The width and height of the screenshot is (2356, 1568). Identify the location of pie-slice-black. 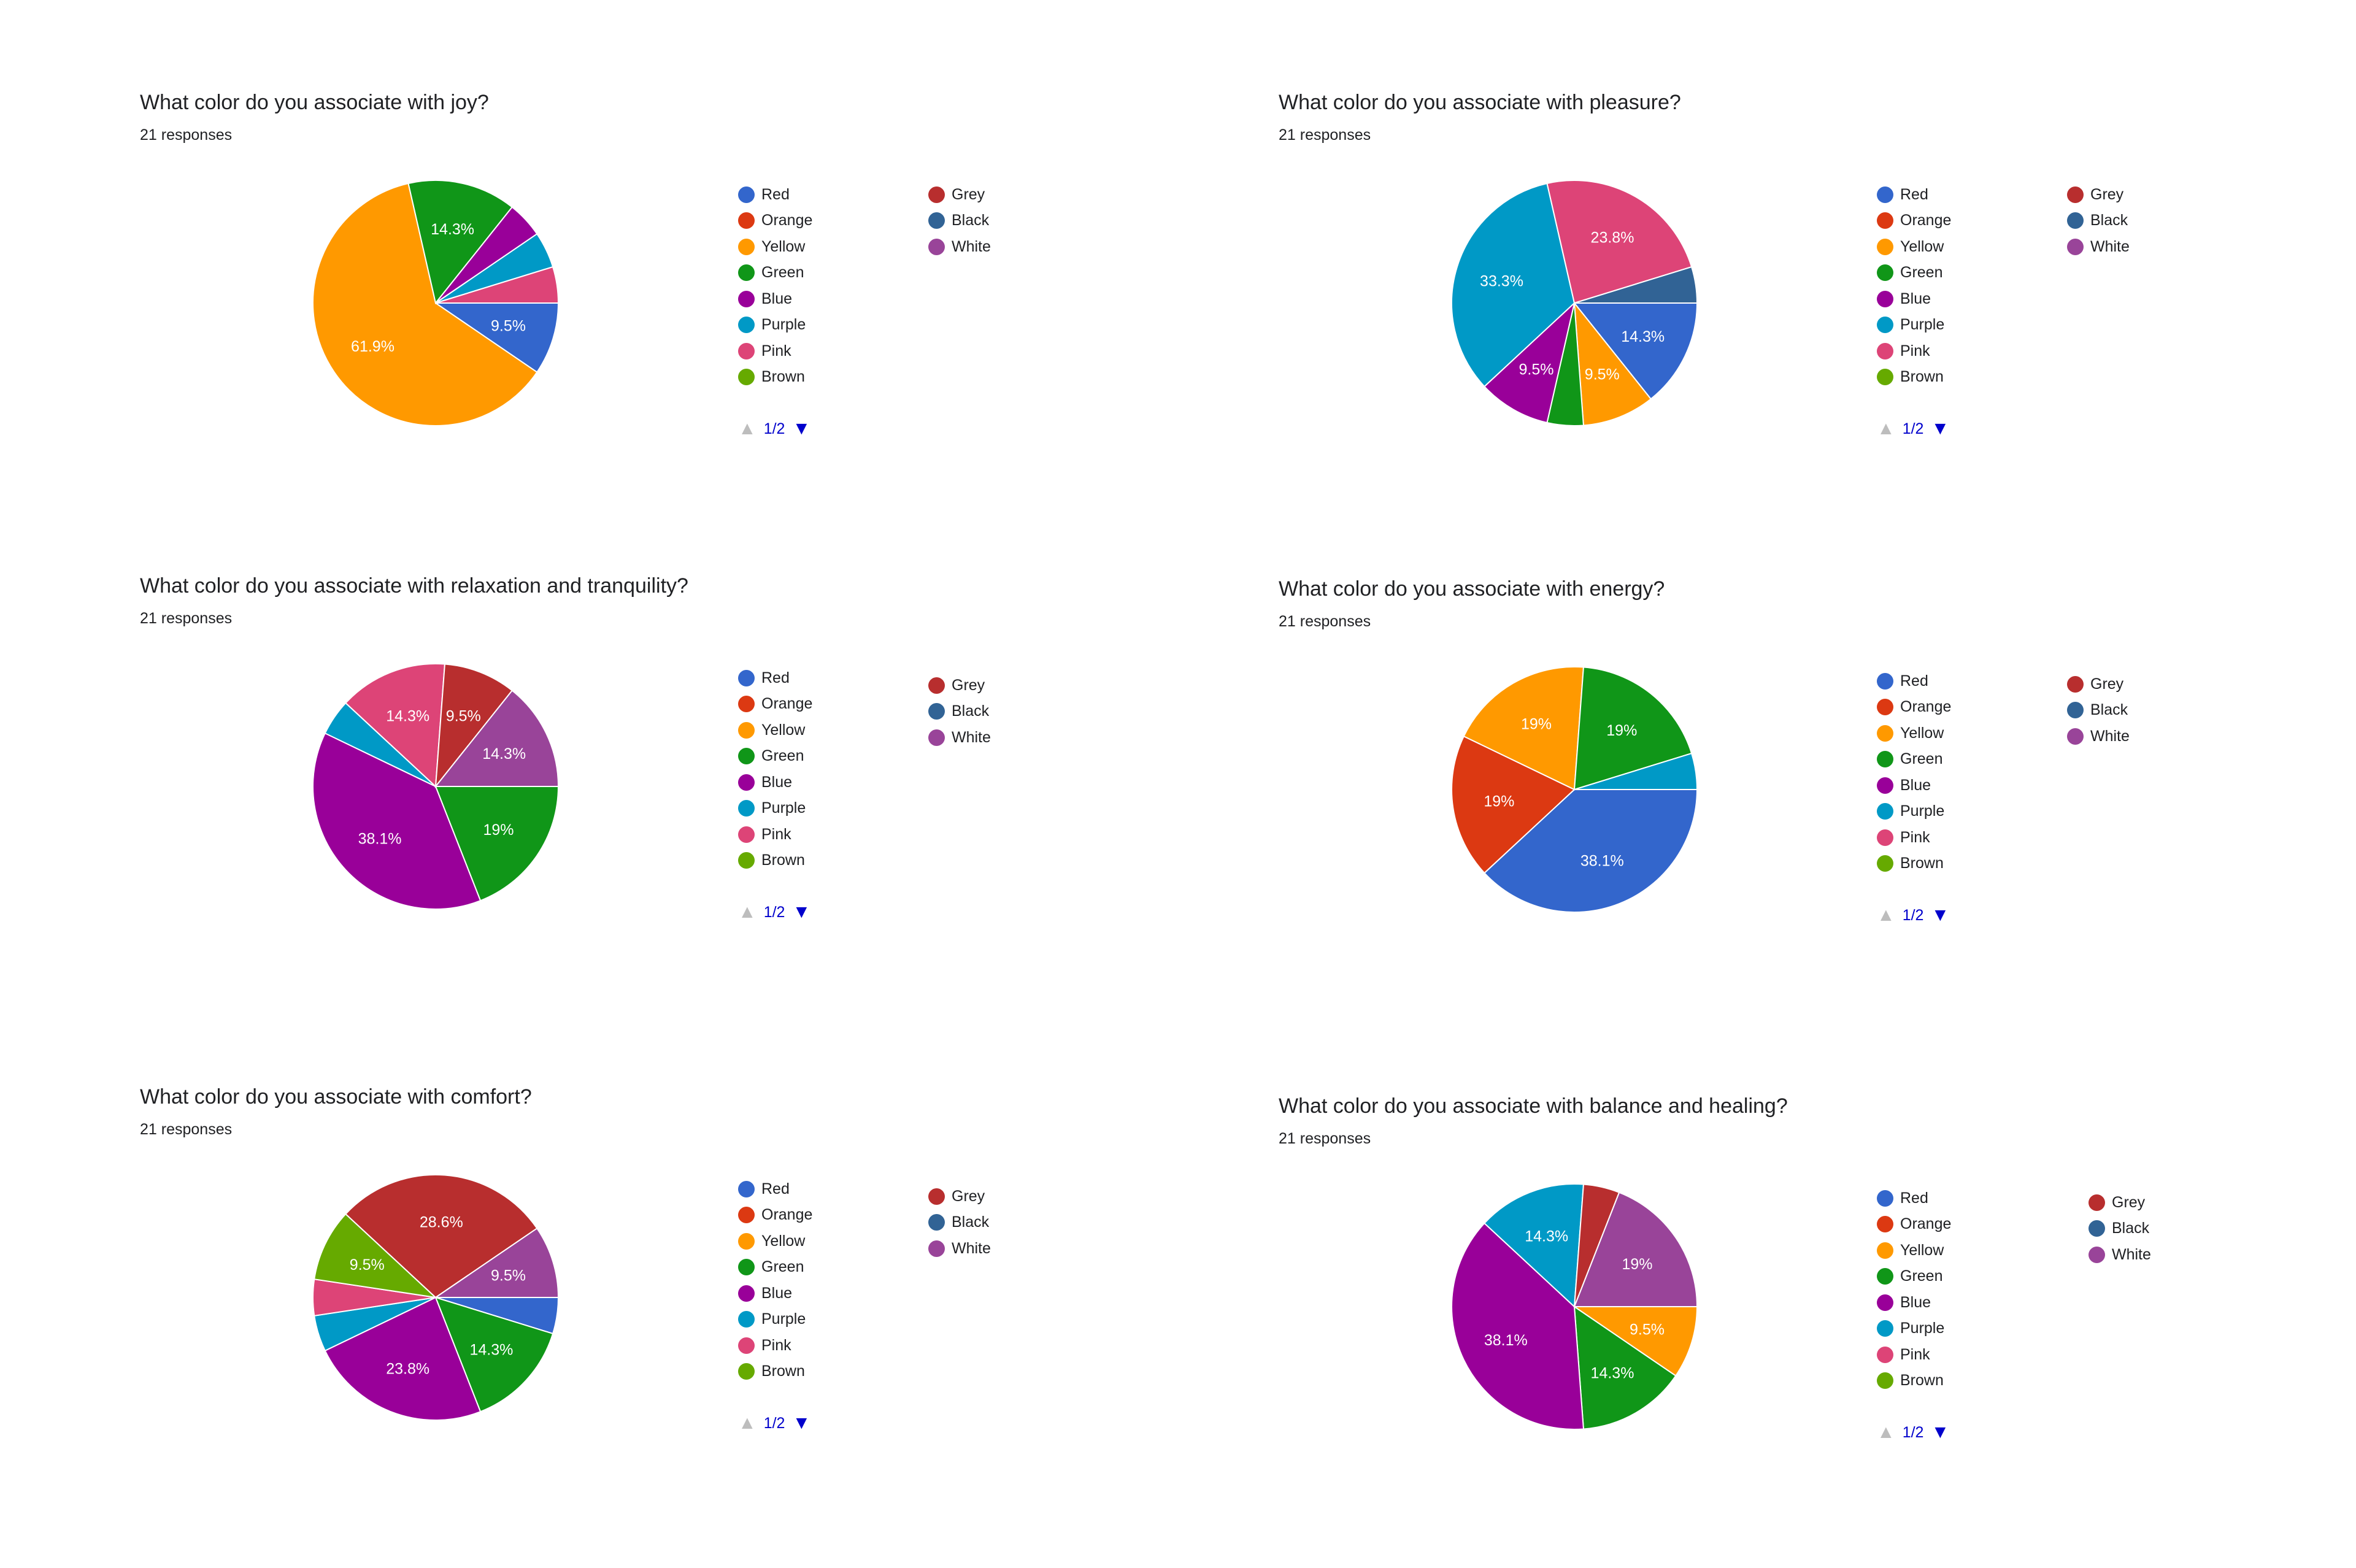
(1636, 285).